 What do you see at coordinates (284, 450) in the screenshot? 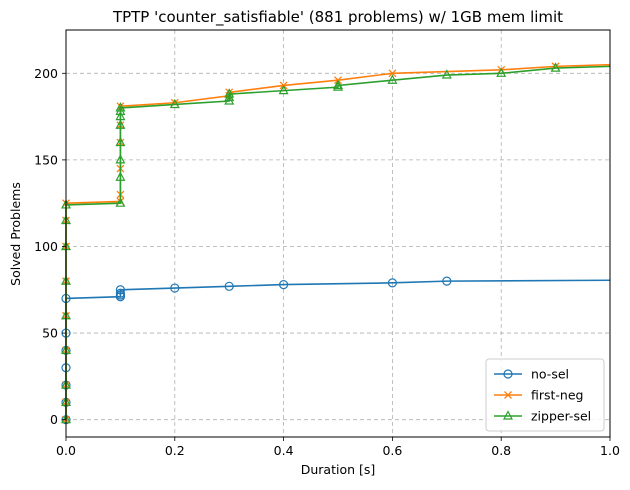
I see `x-tick-label: 0.4` at bounding box center [284, 450].